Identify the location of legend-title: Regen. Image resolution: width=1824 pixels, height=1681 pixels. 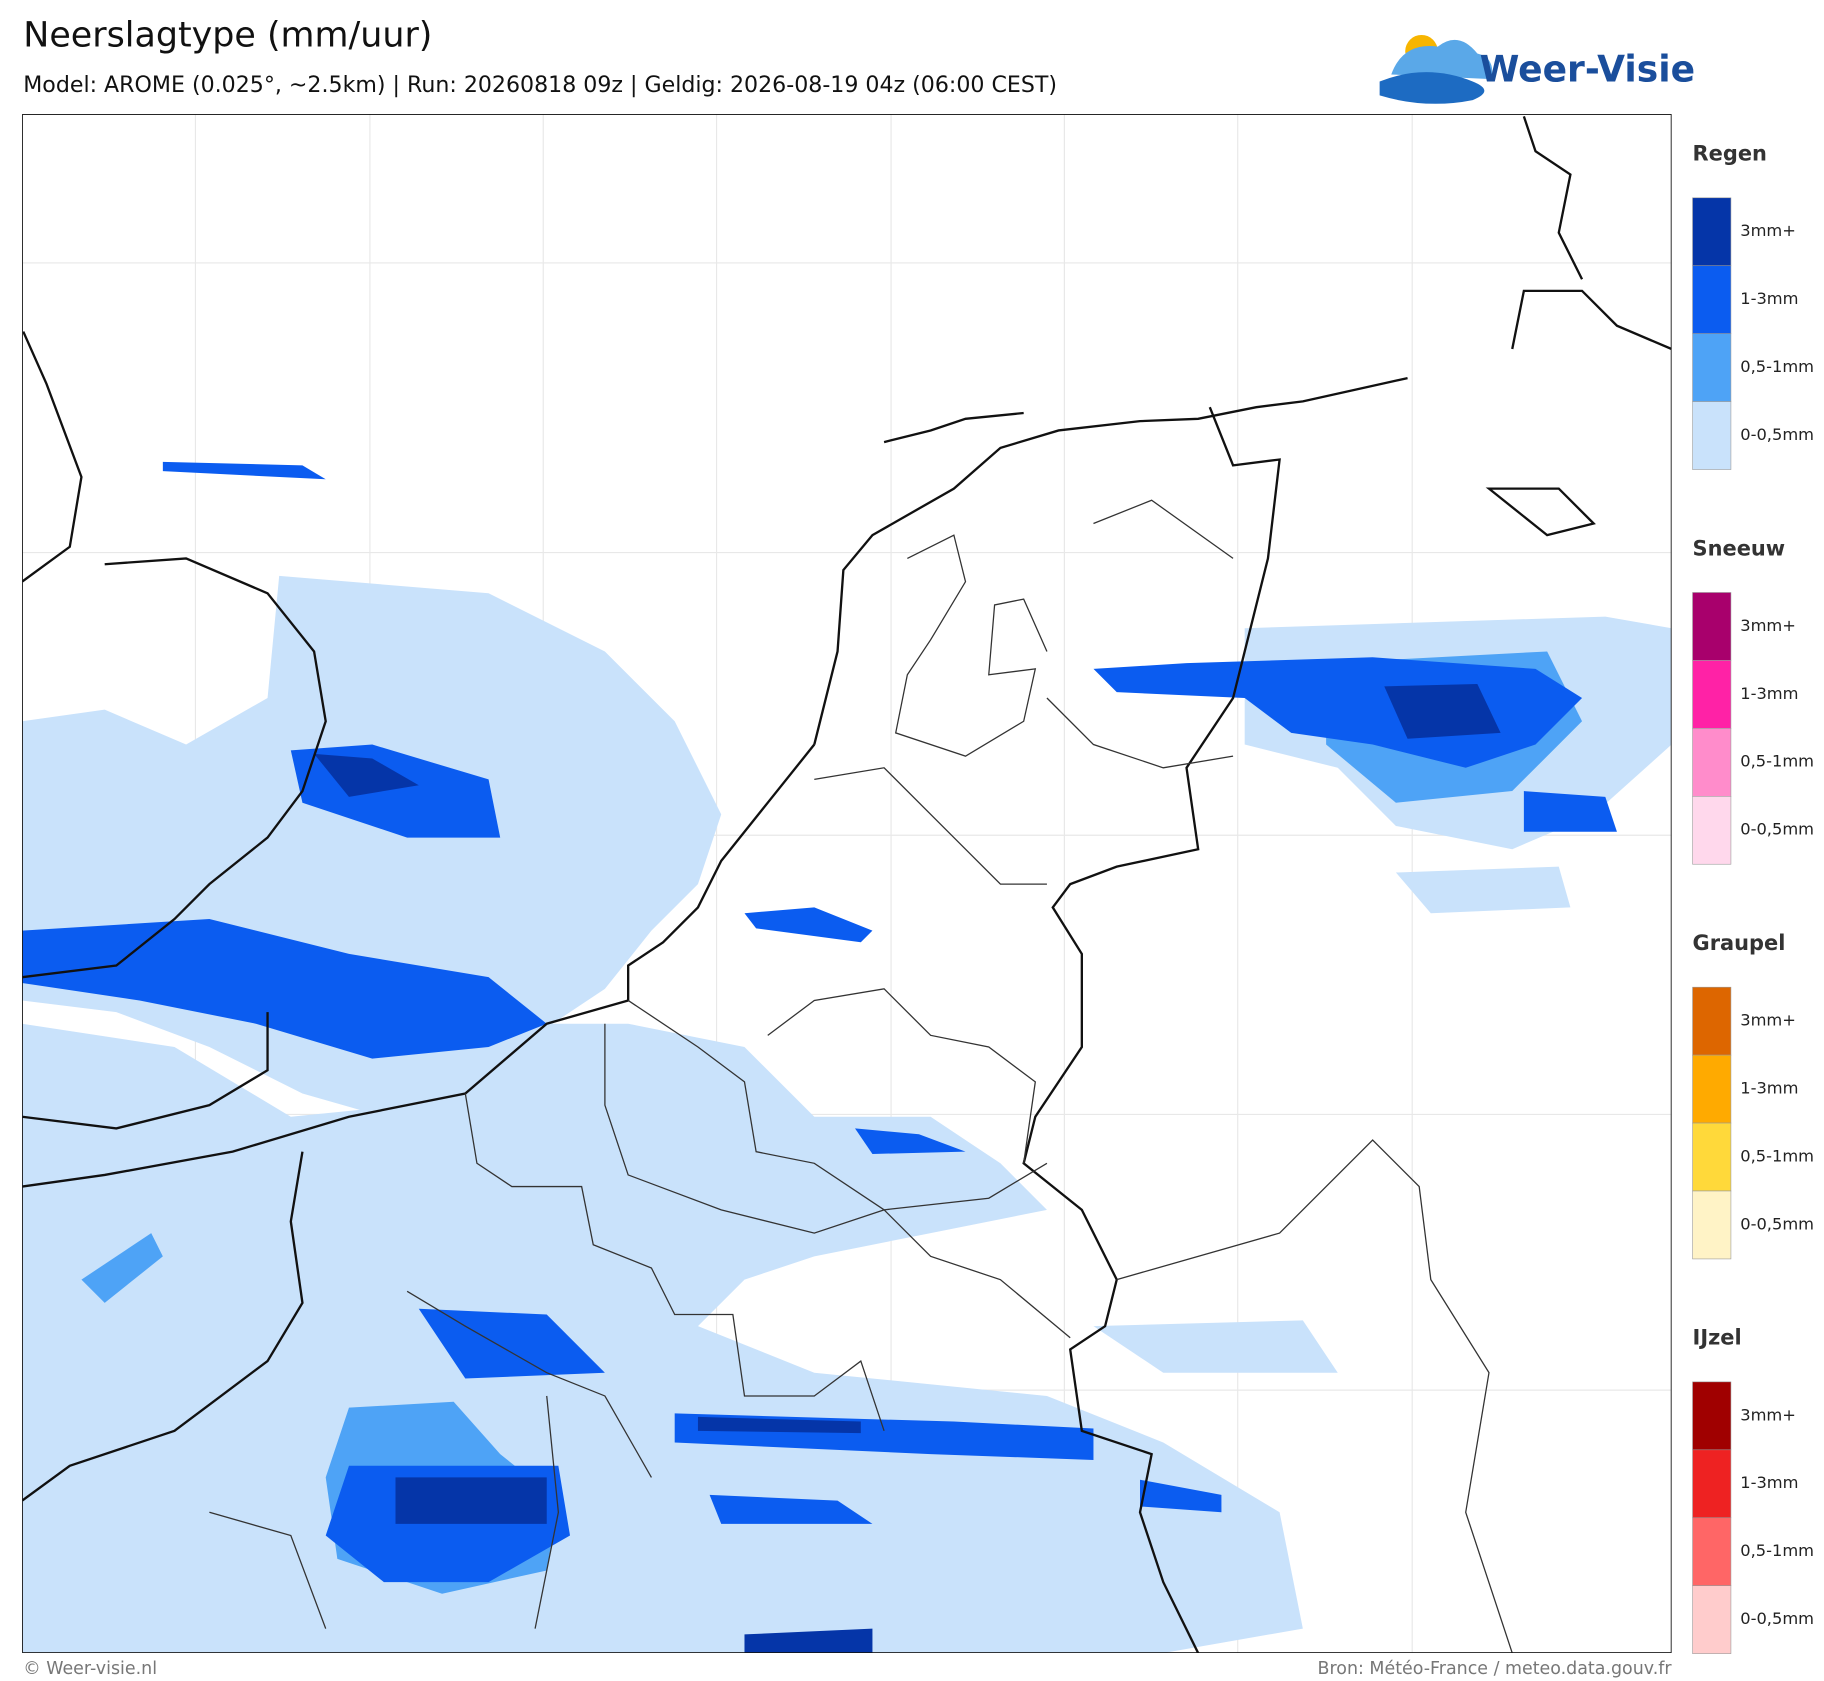
(1730, 154).